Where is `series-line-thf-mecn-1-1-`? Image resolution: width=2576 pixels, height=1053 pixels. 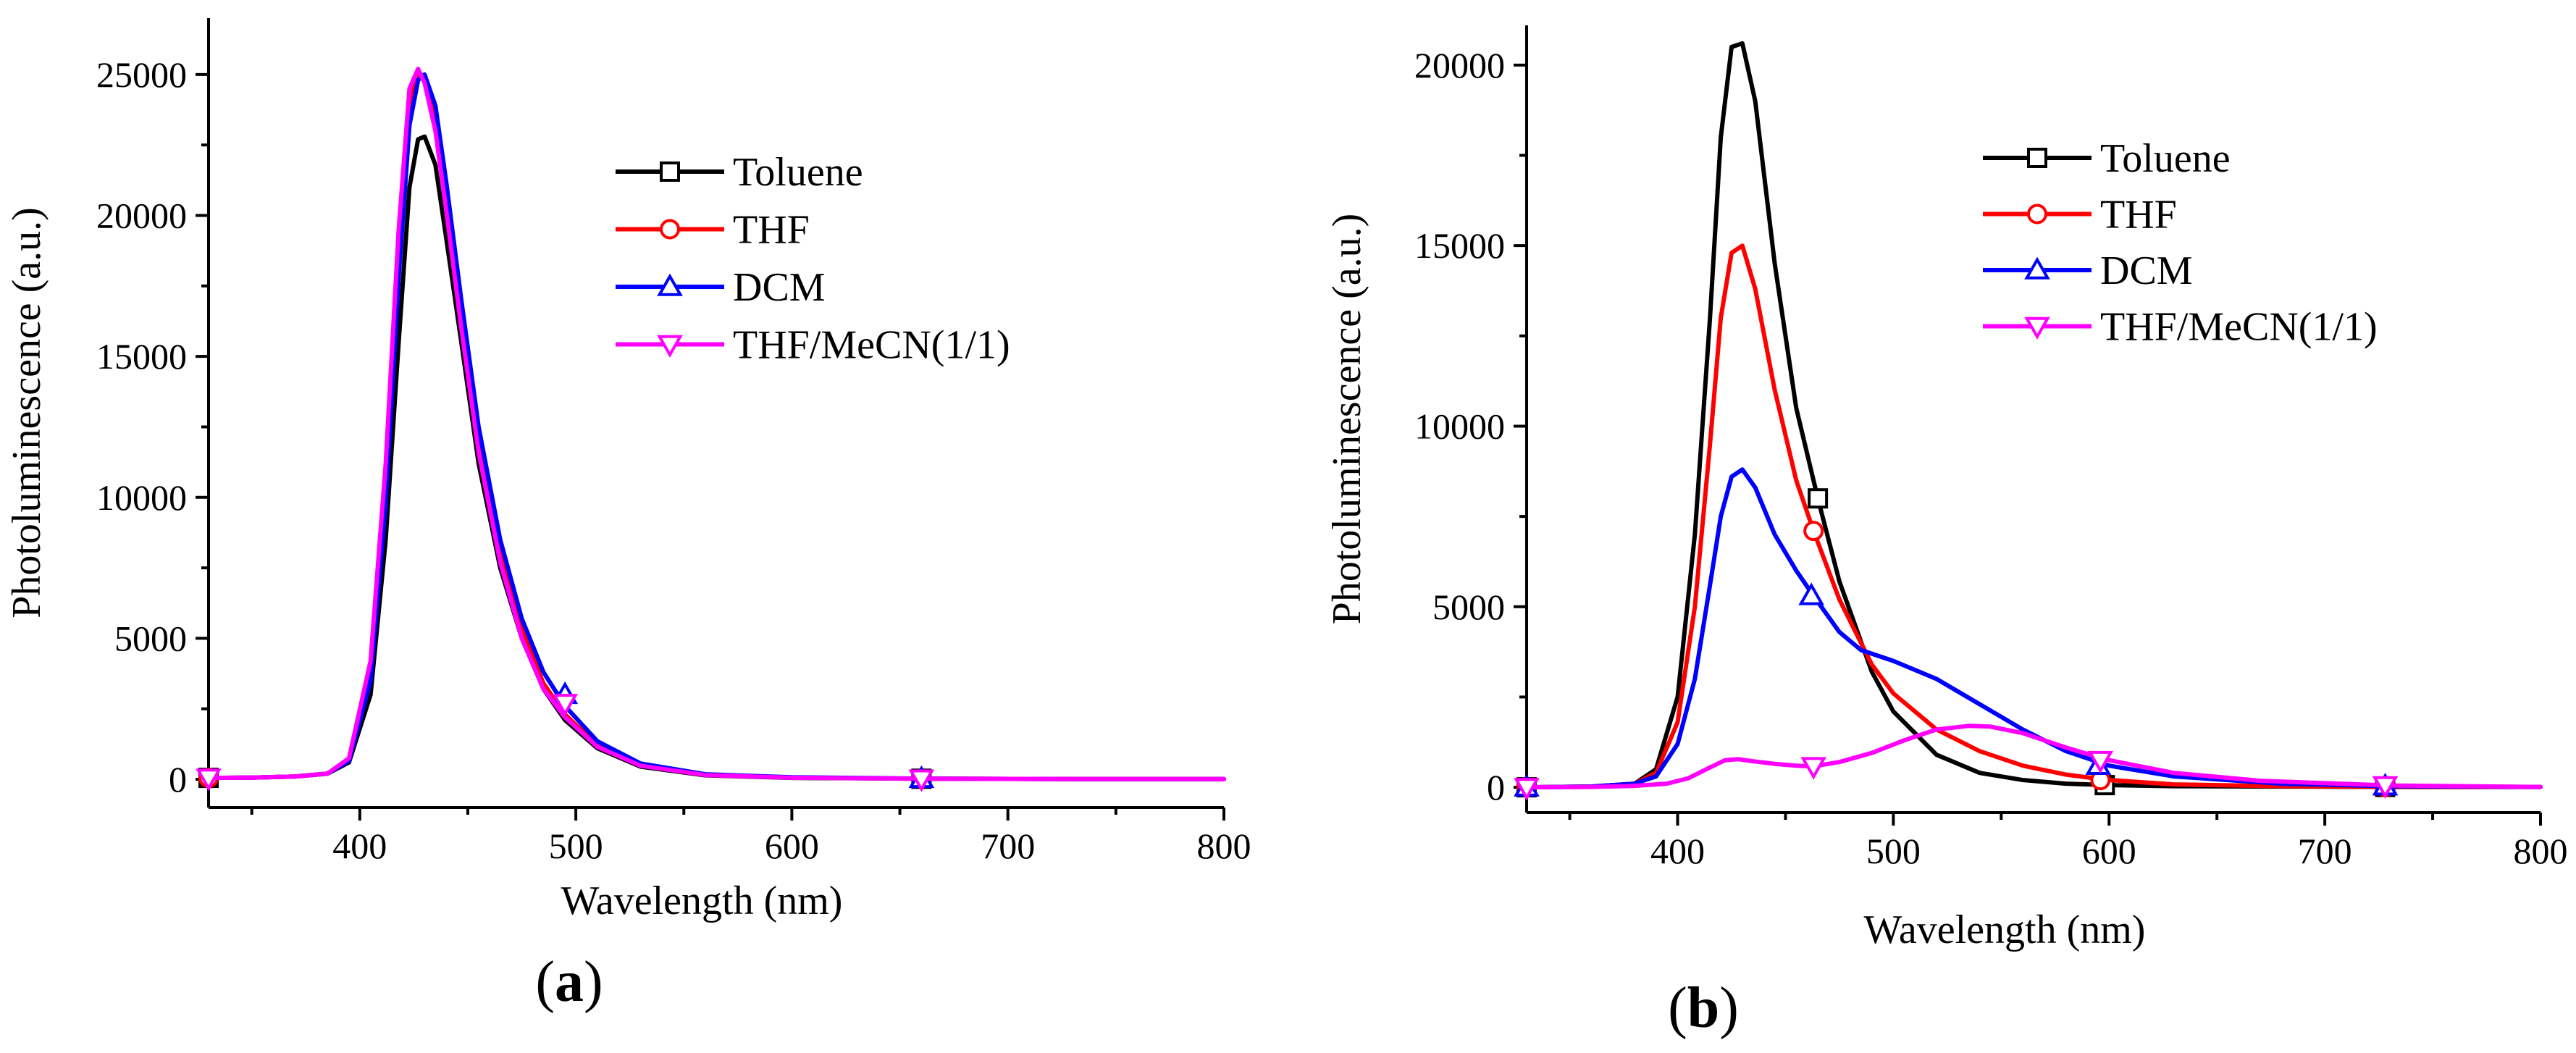
series-line-thf-mecn-1-1- is located at coordinates (2033, 757).